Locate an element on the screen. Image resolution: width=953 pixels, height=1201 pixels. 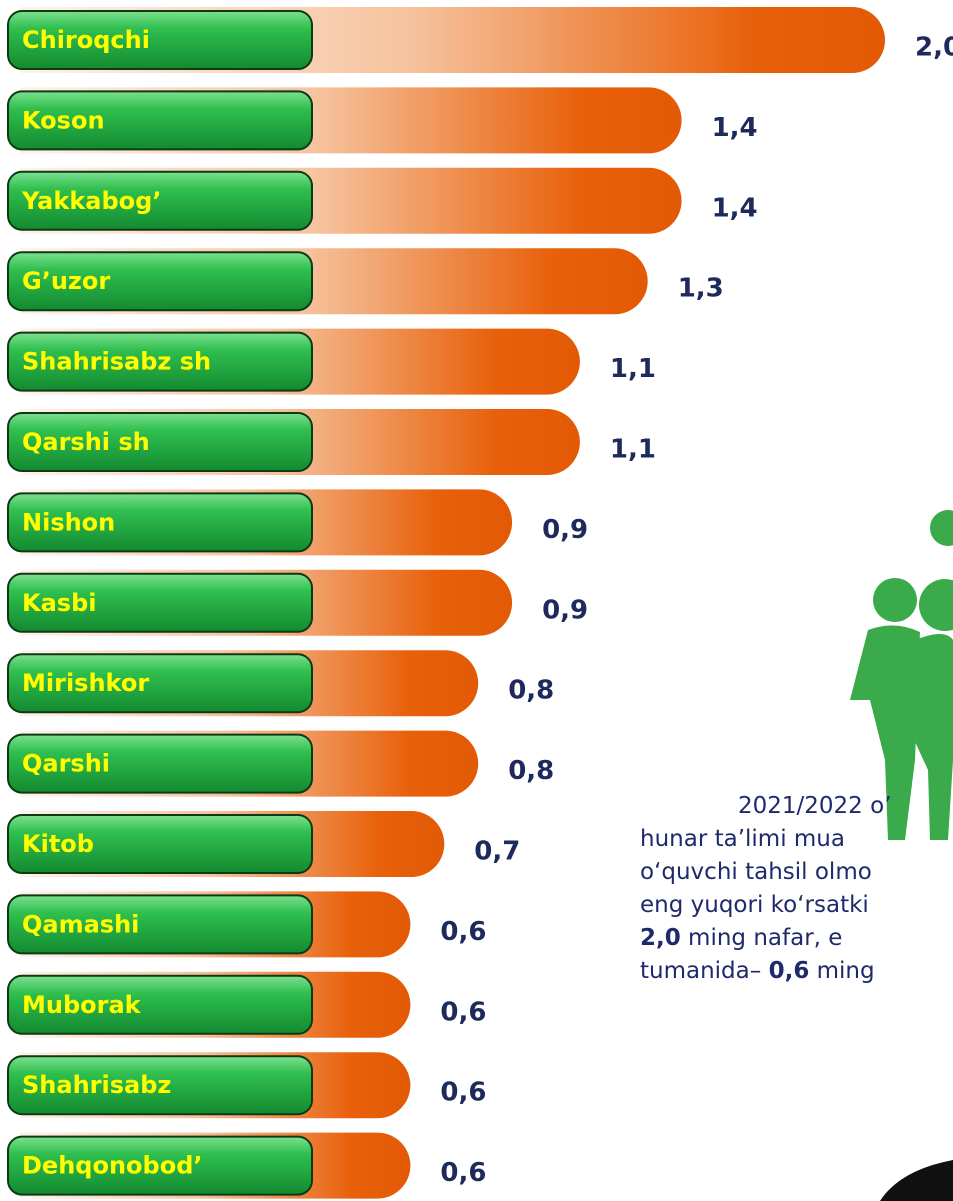
category-label: Nishon is located at coordinates (68, 522).